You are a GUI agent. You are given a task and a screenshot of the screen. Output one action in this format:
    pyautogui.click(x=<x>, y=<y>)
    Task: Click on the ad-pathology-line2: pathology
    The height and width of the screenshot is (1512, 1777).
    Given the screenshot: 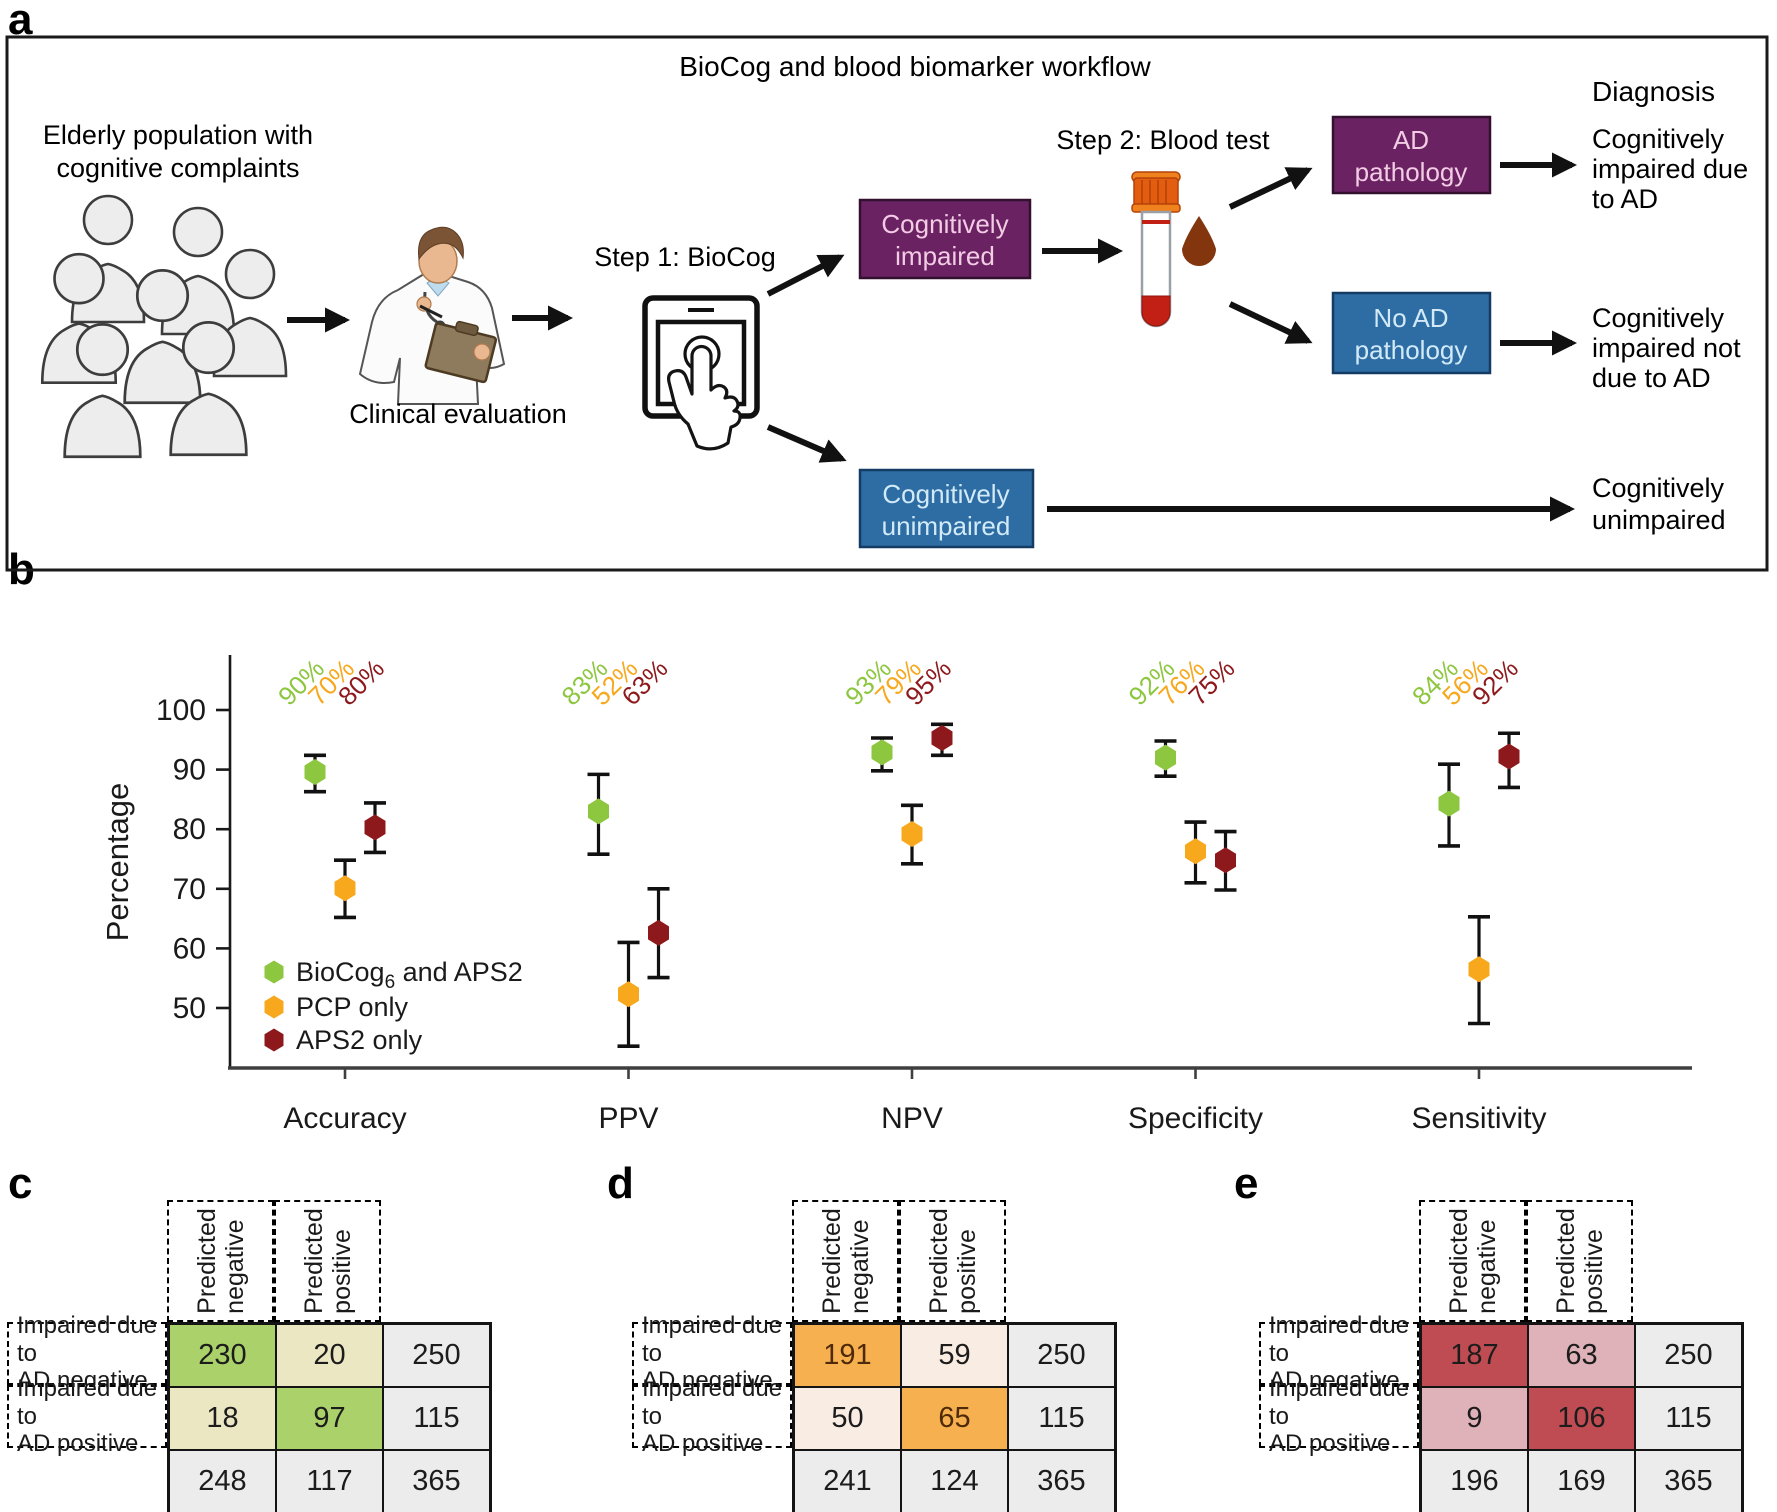 What is the action you would take?
    pyautogui.click(x=1411, y=172)
    